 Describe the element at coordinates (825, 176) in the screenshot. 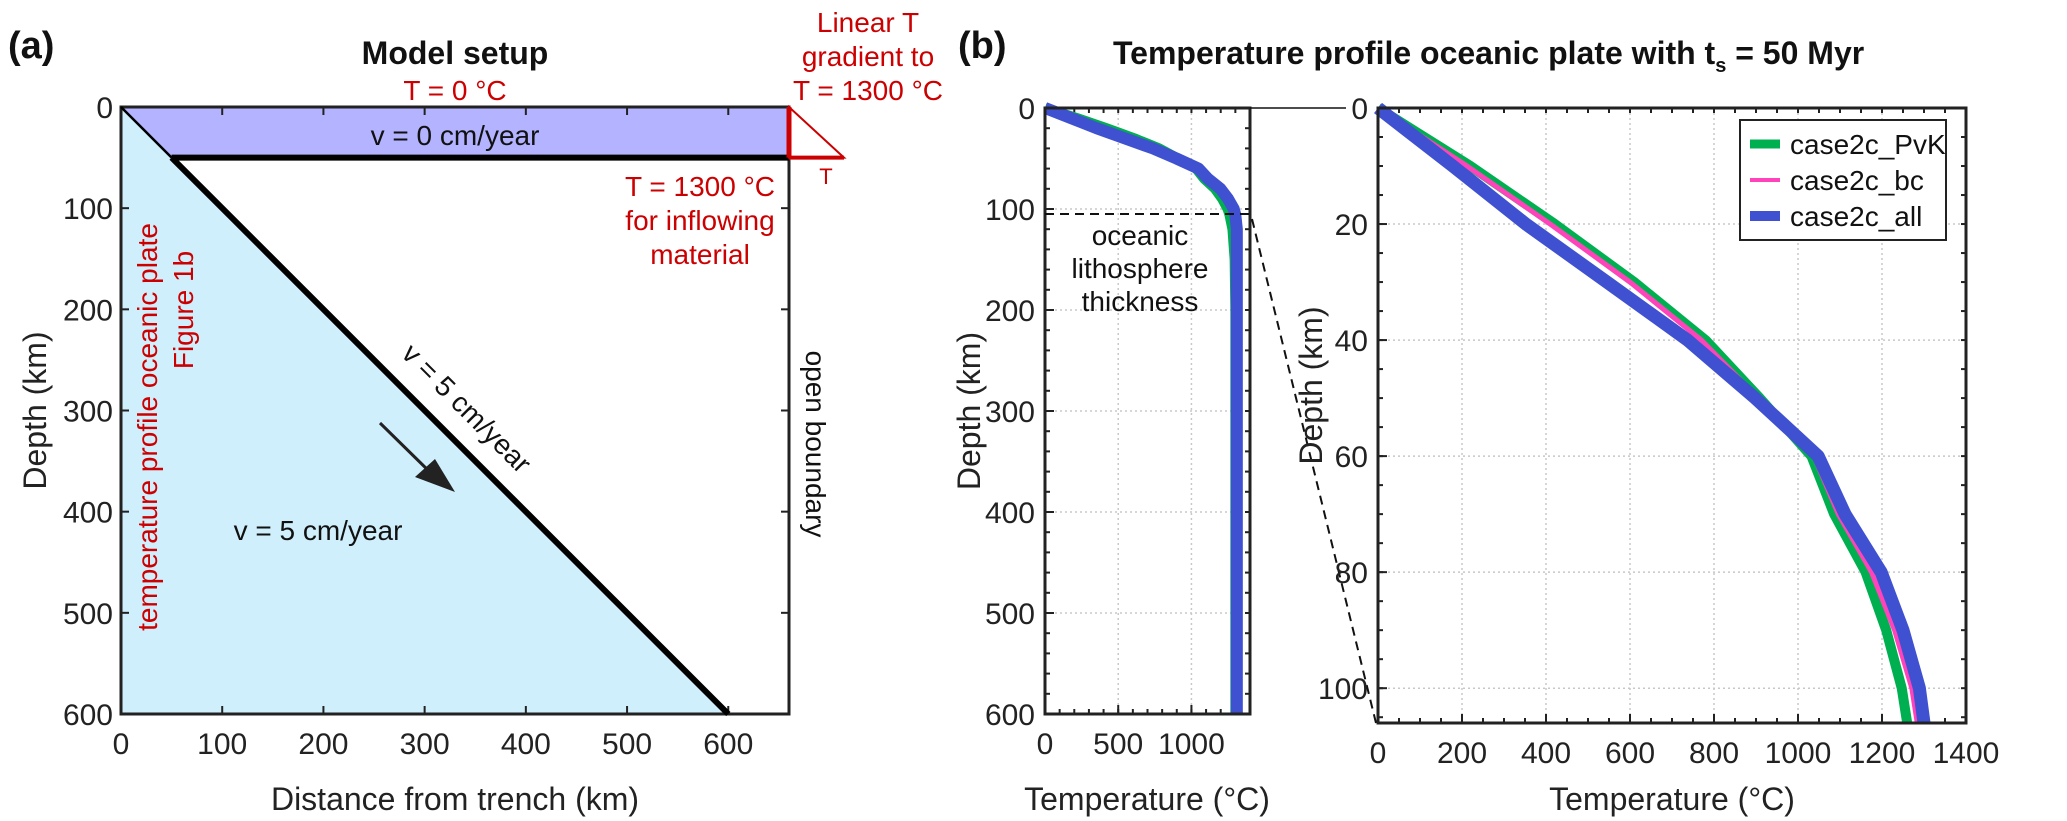

I see `gradient-axis-label: T` at that location.